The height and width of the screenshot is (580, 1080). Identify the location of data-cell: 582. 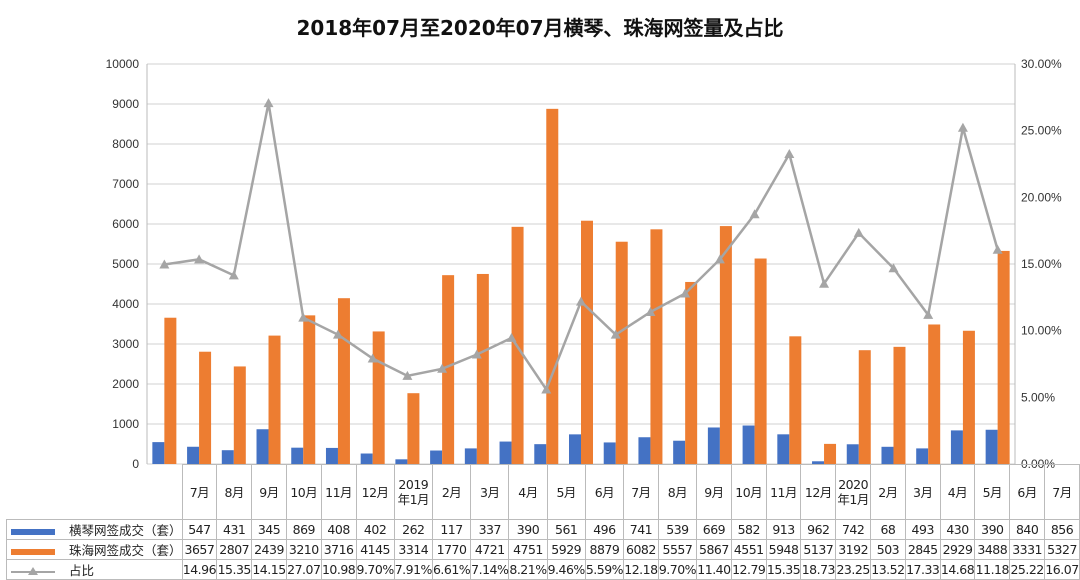
(748, 529).